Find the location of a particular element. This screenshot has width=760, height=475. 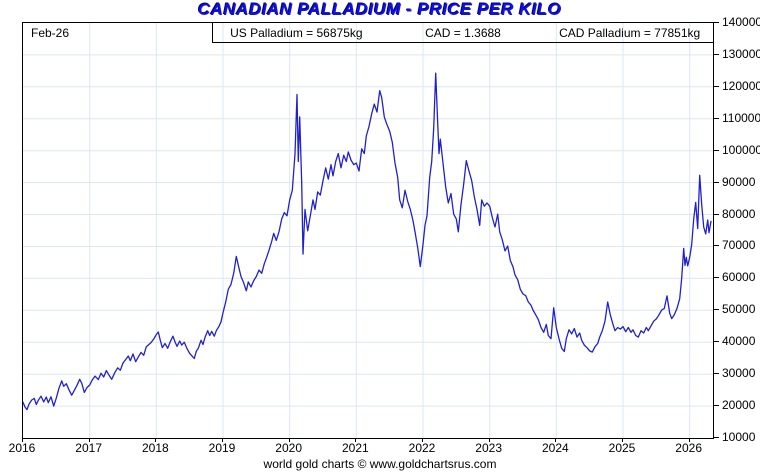

y-tick-label: 110000 is located at coordinates (741, 117).